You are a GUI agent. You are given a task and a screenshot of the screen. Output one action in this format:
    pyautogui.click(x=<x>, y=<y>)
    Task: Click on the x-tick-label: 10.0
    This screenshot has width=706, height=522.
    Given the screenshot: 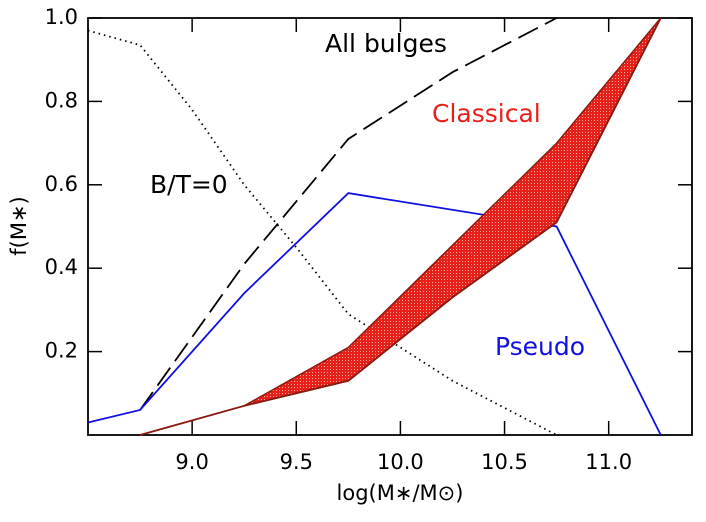 What is the action you would take?
    pyautogui.click(x=400, y=462)
    